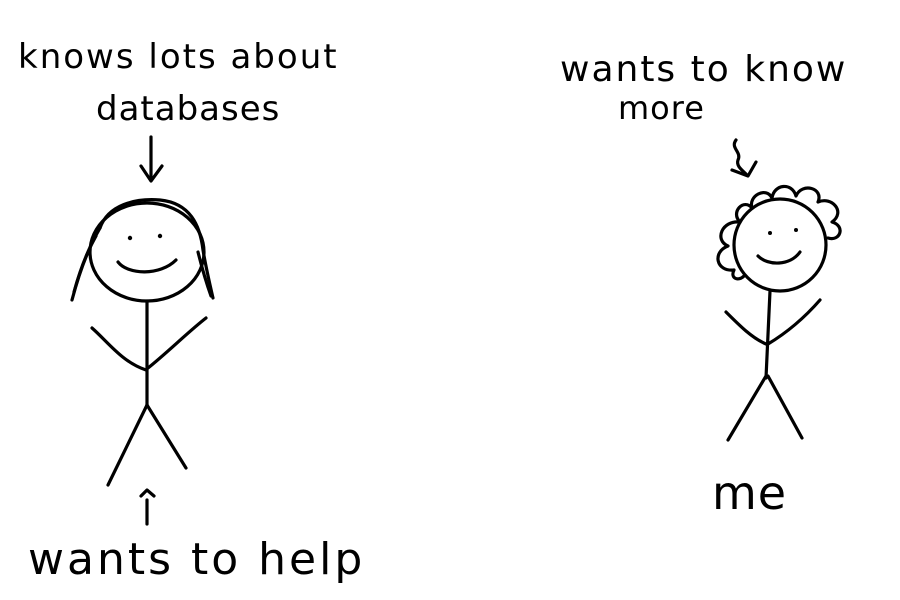  What do you see at coordinates (750, 493) in the screenshot?
I see `me-name-label: me` at bounding box center [750, 493].